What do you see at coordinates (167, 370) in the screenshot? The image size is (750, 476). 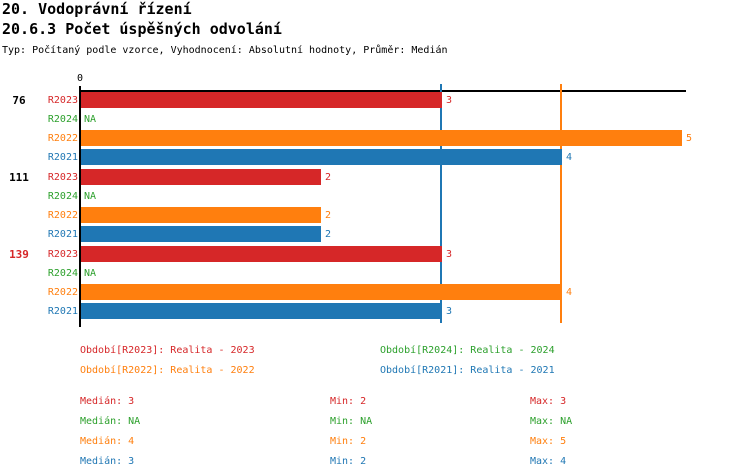 I see `legend-item-r2022: Období[R2022]: Realita - 2022` at bounding box center [167, 370].